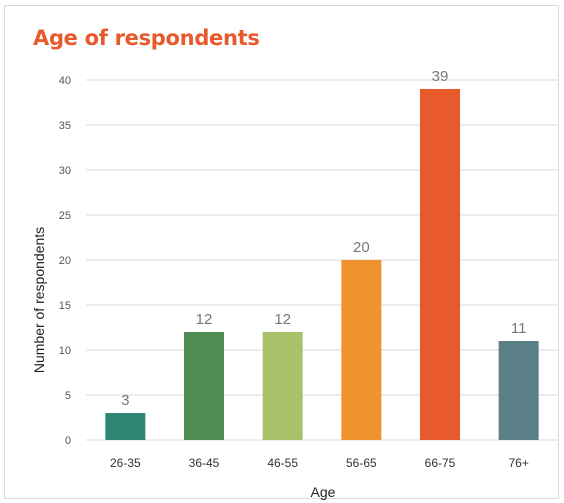  I want to click on y-tick-label: 20, so click(65, 261).